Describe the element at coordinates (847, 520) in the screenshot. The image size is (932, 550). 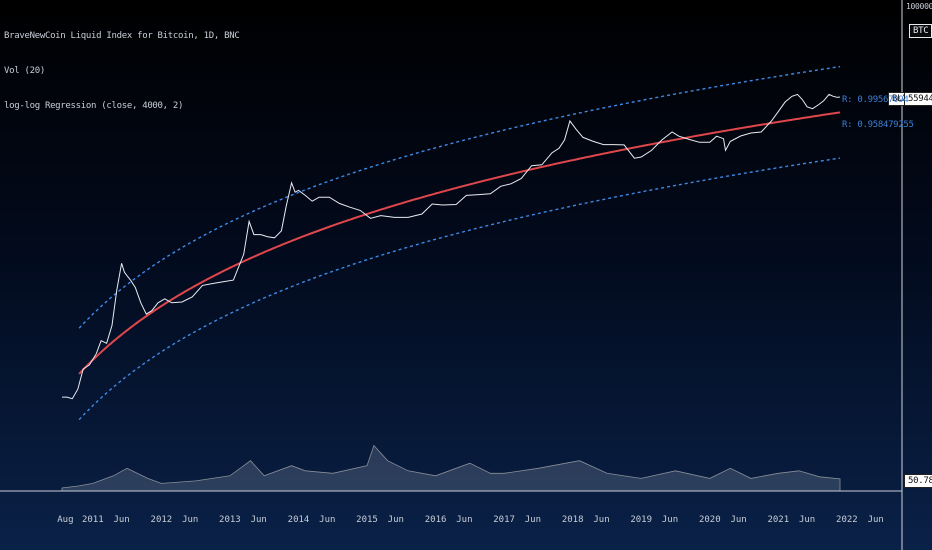
I see `x-tick-label: 2022` at that location.